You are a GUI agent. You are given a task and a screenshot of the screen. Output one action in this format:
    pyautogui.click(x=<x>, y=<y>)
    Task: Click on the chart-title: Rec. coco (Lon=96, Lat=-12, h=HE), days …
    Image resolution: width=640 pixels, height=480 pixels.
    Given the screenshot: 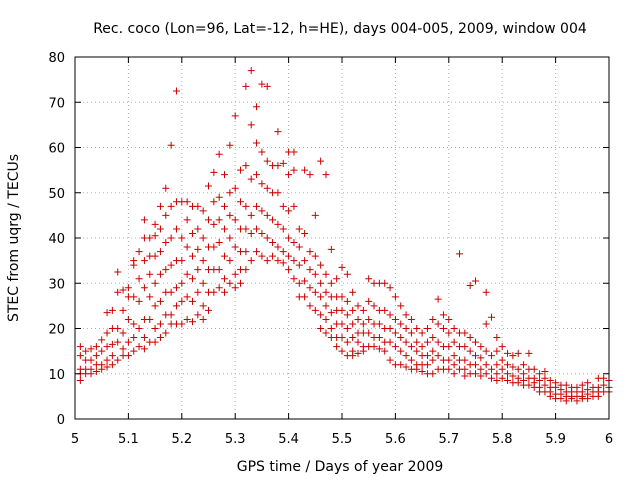 What is the action you would take?
    pyautogui.click(x=340, y=29)
    